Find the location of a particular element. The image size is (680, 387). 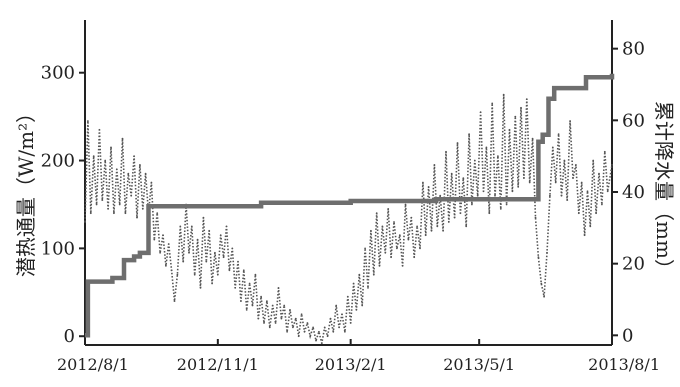

left-tick-label: 100 is located at coordinates (58, 248).